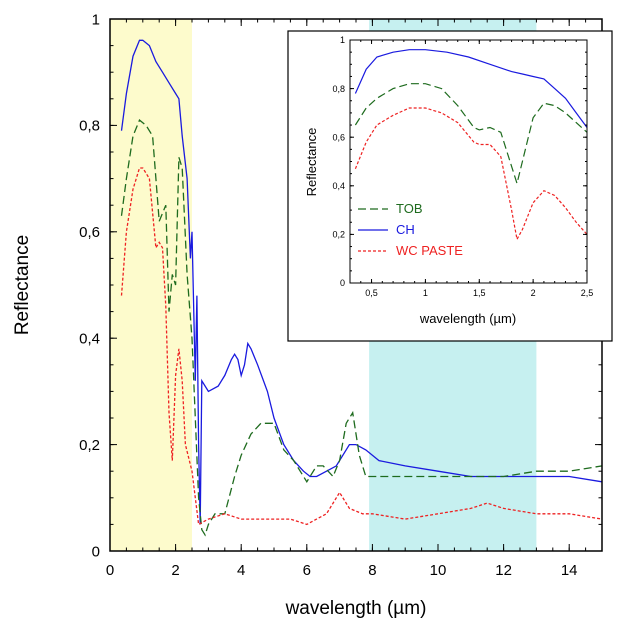  I want to click on legend-label-wc-paste: WC PASTE, so click(429, 250).